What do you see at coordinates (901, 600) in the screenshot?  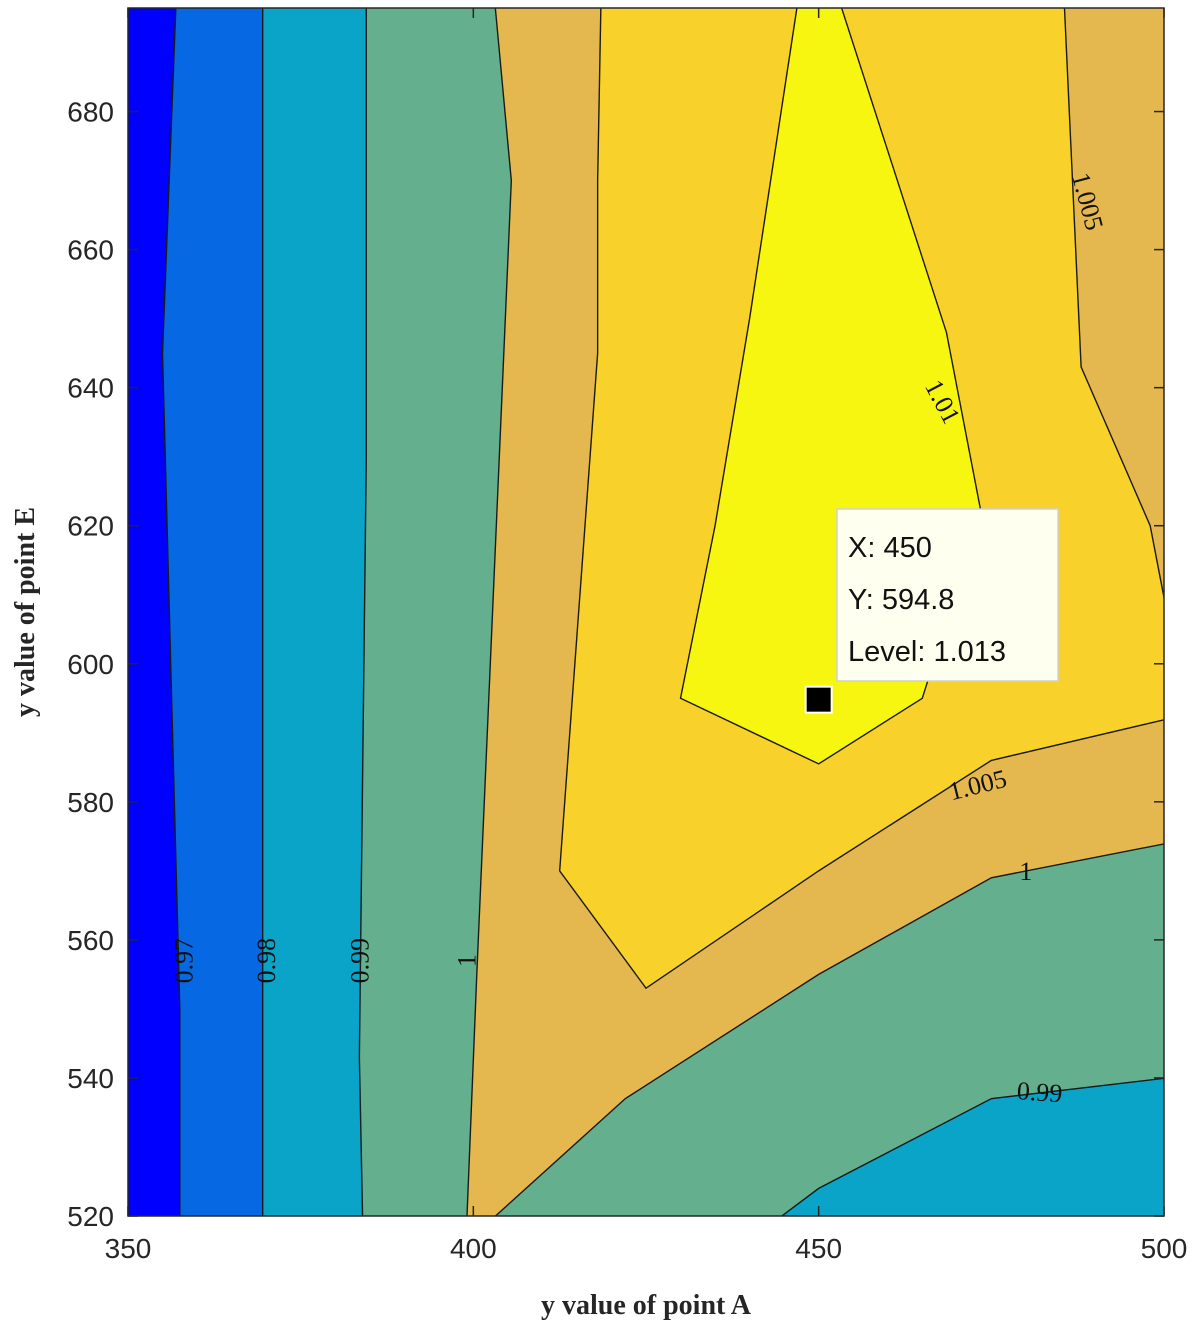 I see `datatip-line: Y: 594.8` at bounding box center [901, 600].